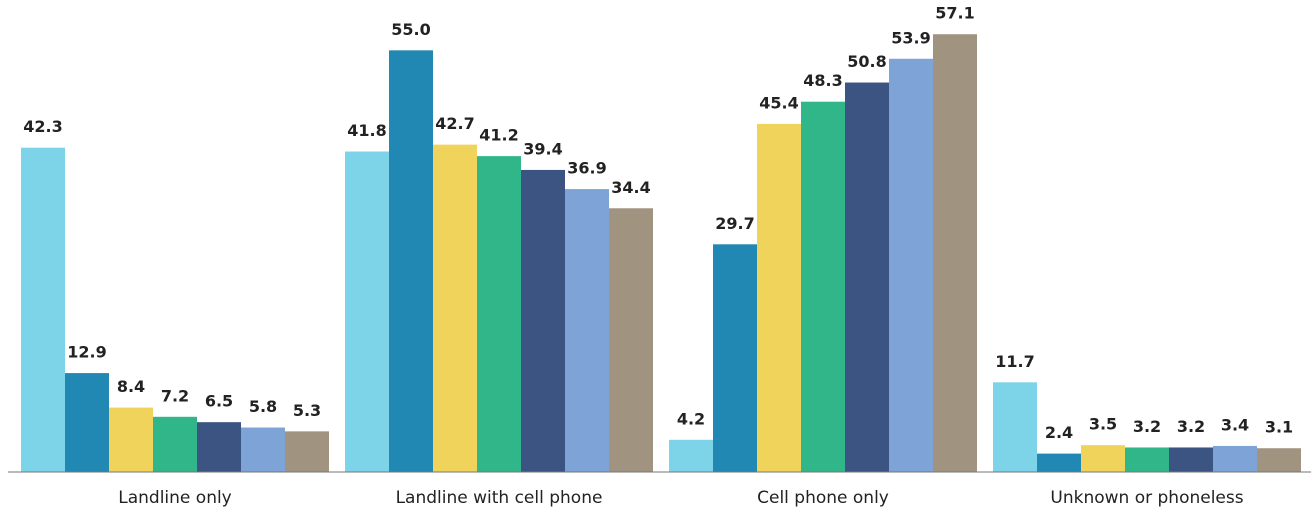  Describe the element at coordinates (542, 148) in the screenshot. I see `value-label: 39.4` at that location.